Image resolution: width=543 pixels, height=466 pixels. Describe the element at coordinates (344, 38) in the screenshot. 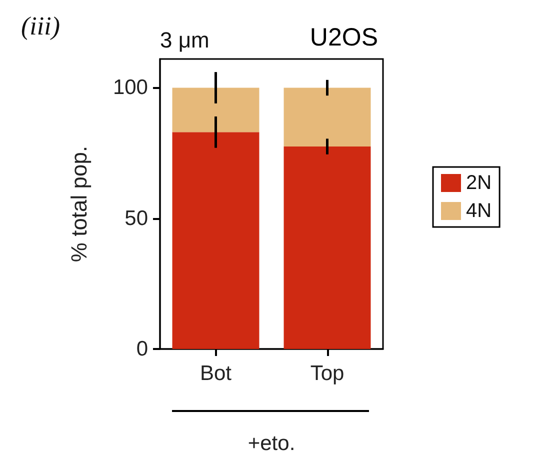

I see `chart-title: U2OS` at that location.